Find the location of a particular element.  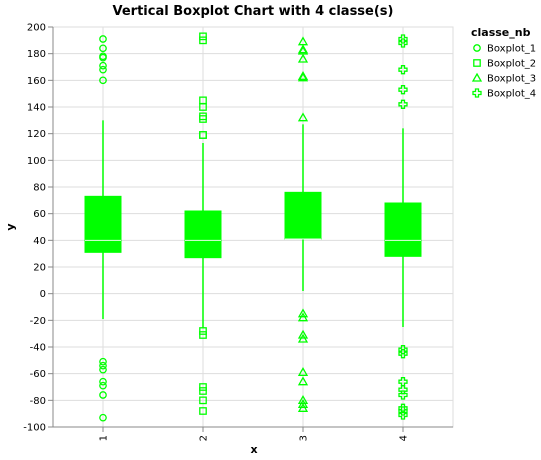

legend-label: Boxplot_1 is located at coordinates (511, 49).